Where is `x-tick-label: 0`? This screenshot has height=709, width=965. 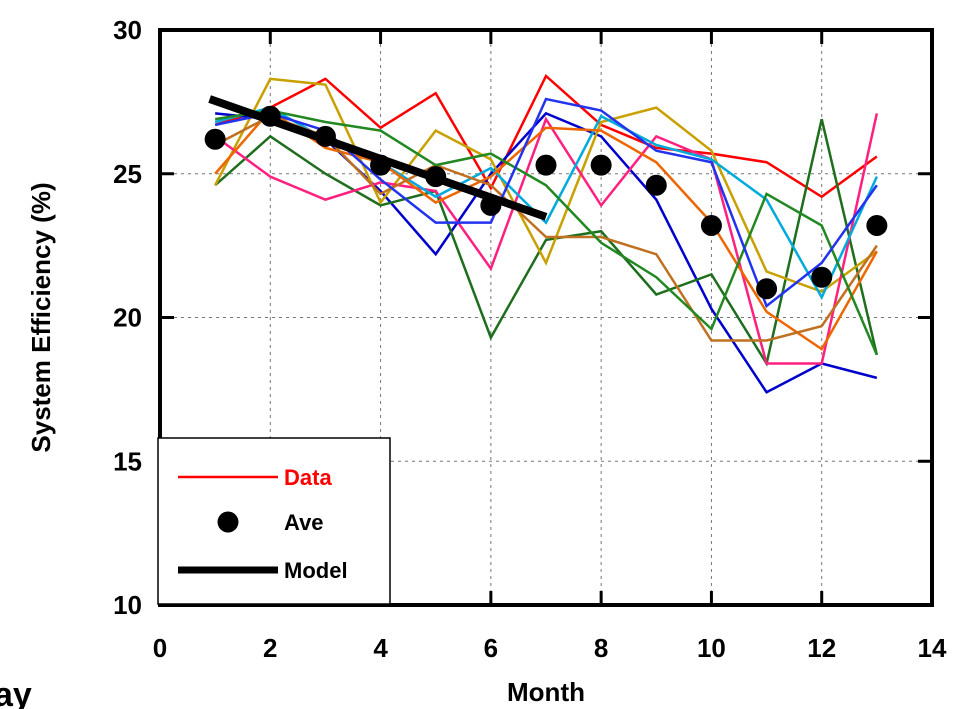
x-tick-label: 0 is located at coordinates (160, 648).